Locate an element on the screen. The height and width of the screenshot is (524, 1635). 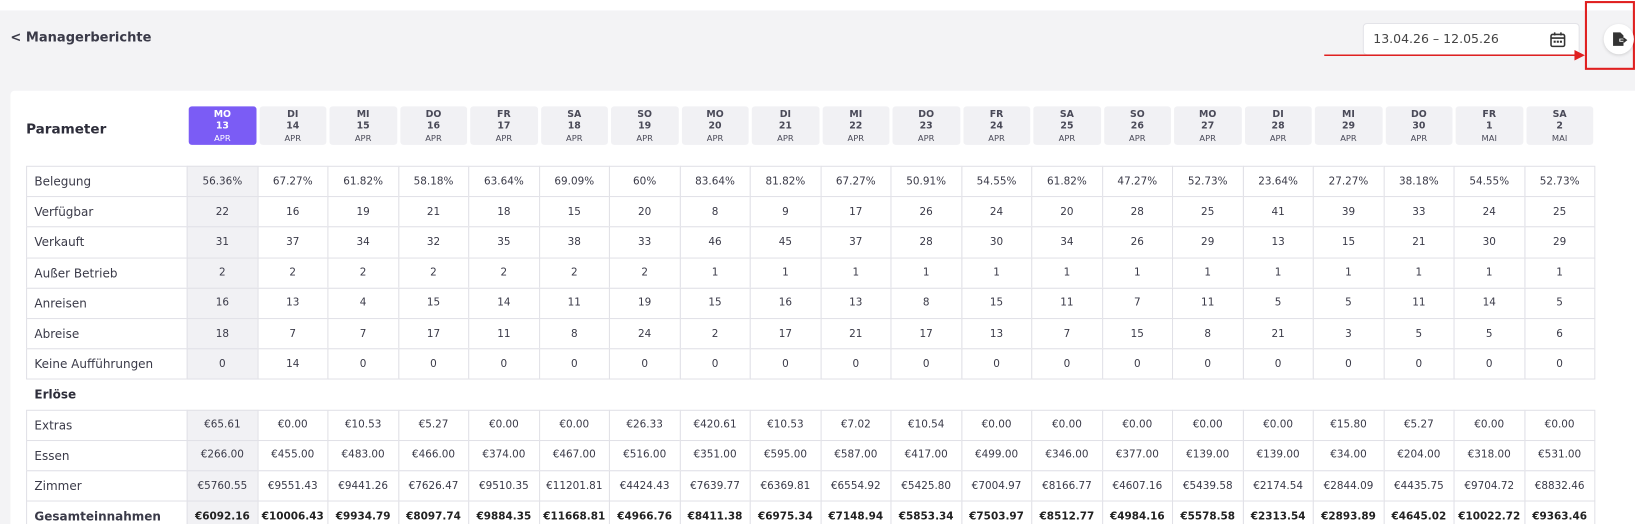
day-header: MI 15 APR is located at coordinates (363, 125).